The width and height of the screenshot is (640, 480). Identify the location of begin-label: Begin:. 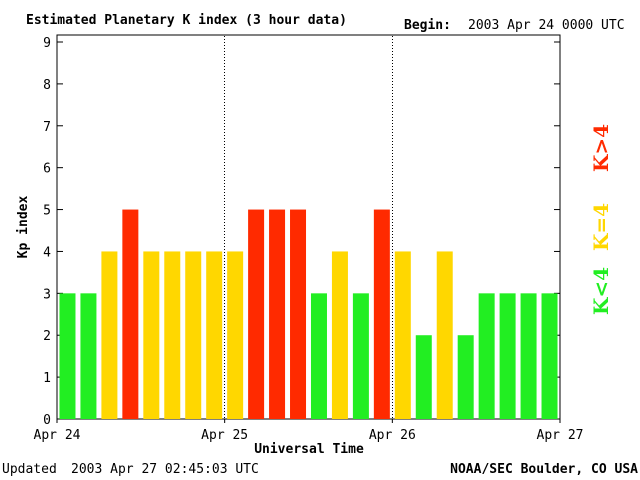
(427, 25).